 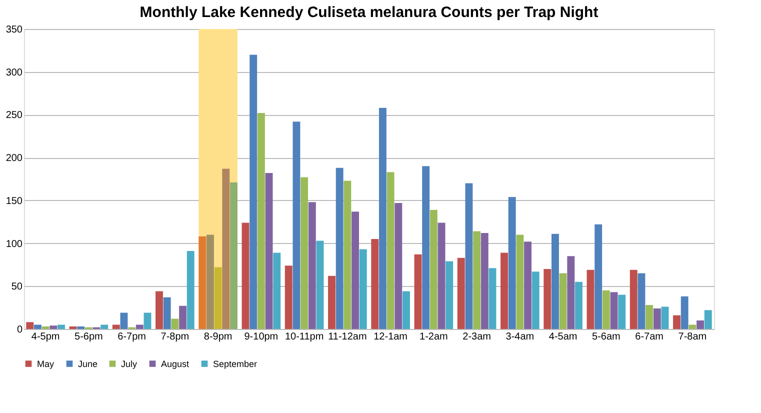 What do you see at coordinates (17, 287) in the screenshot?
I see `y-tick-label: 50` at bounding box center [17, 287].